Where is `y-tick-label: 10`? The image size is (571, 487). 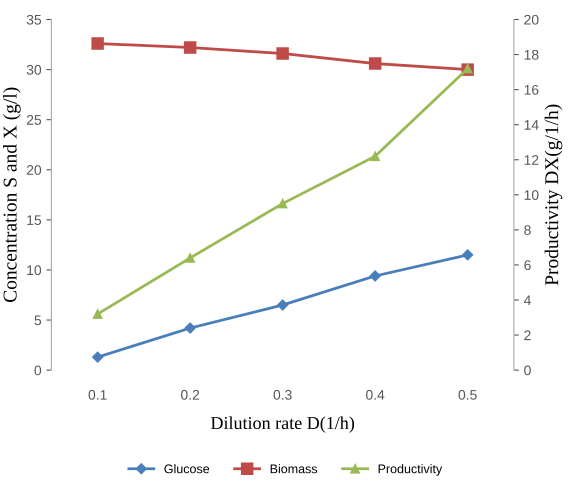
y-tick-label: 10 is located at coordinates (34, 270).